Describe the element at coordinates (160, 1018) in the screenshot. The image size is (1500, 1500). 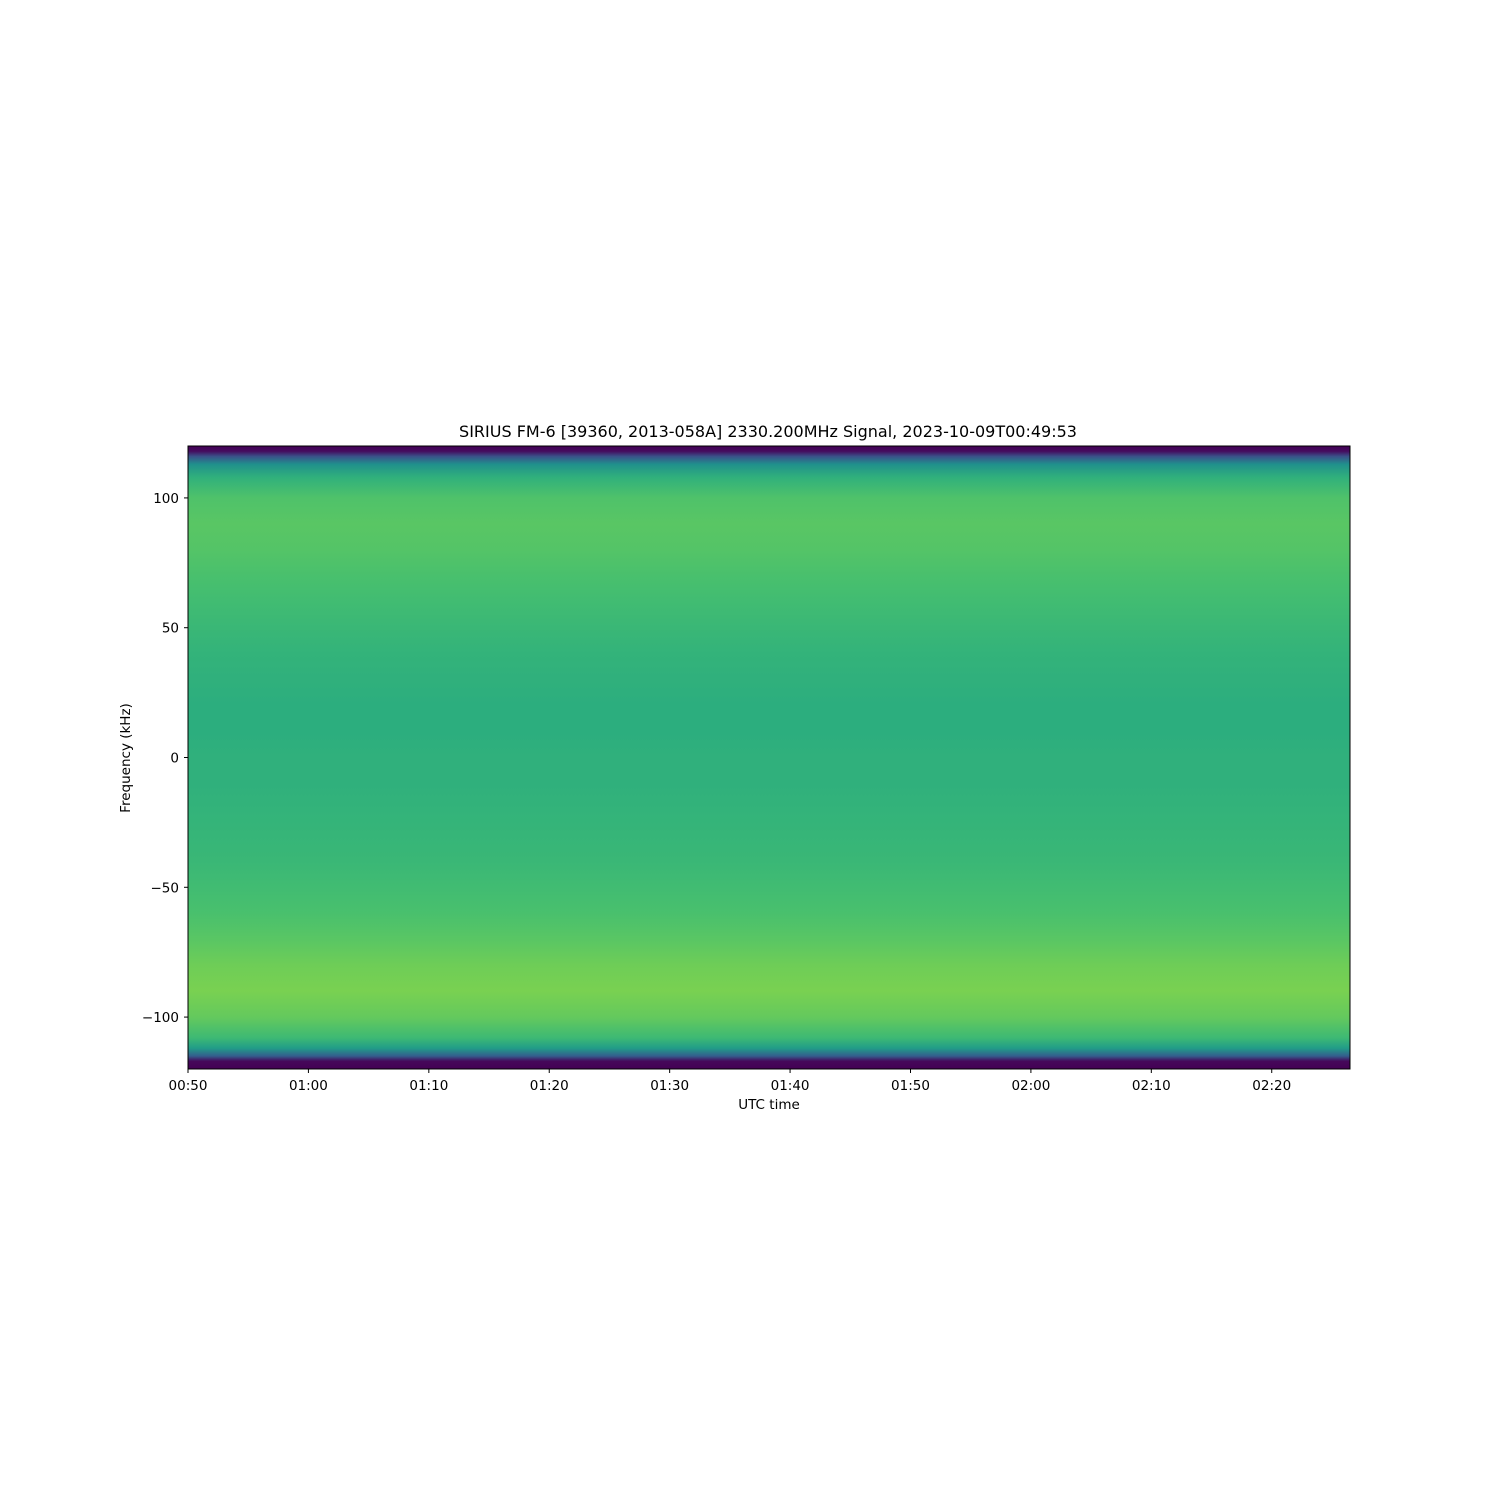
I see `y-tick-label: −100` at that location.